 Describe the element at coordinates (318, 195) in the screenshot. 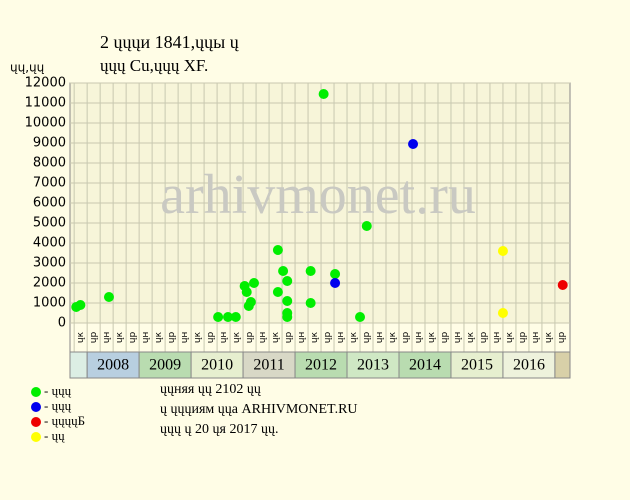

I see `watermark: arhivmonet.ru` at that location.